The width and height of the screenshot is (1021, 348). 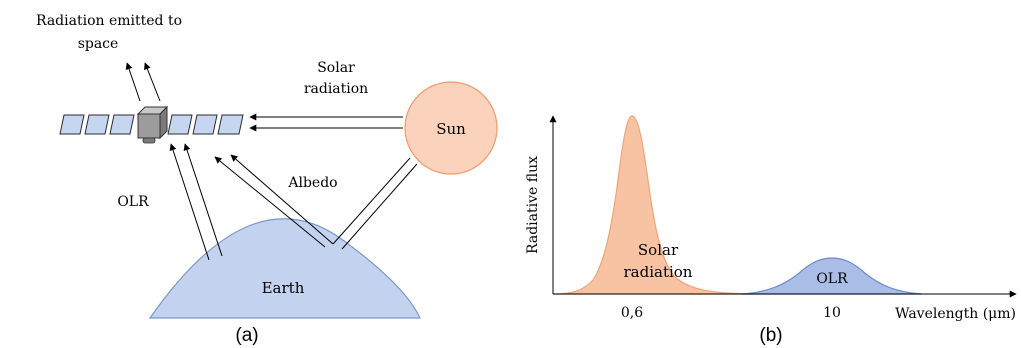 What do you see at coordinates (149, 140) in the screenshot?
I see `satellite-lens` at bounding box center [149, 140].